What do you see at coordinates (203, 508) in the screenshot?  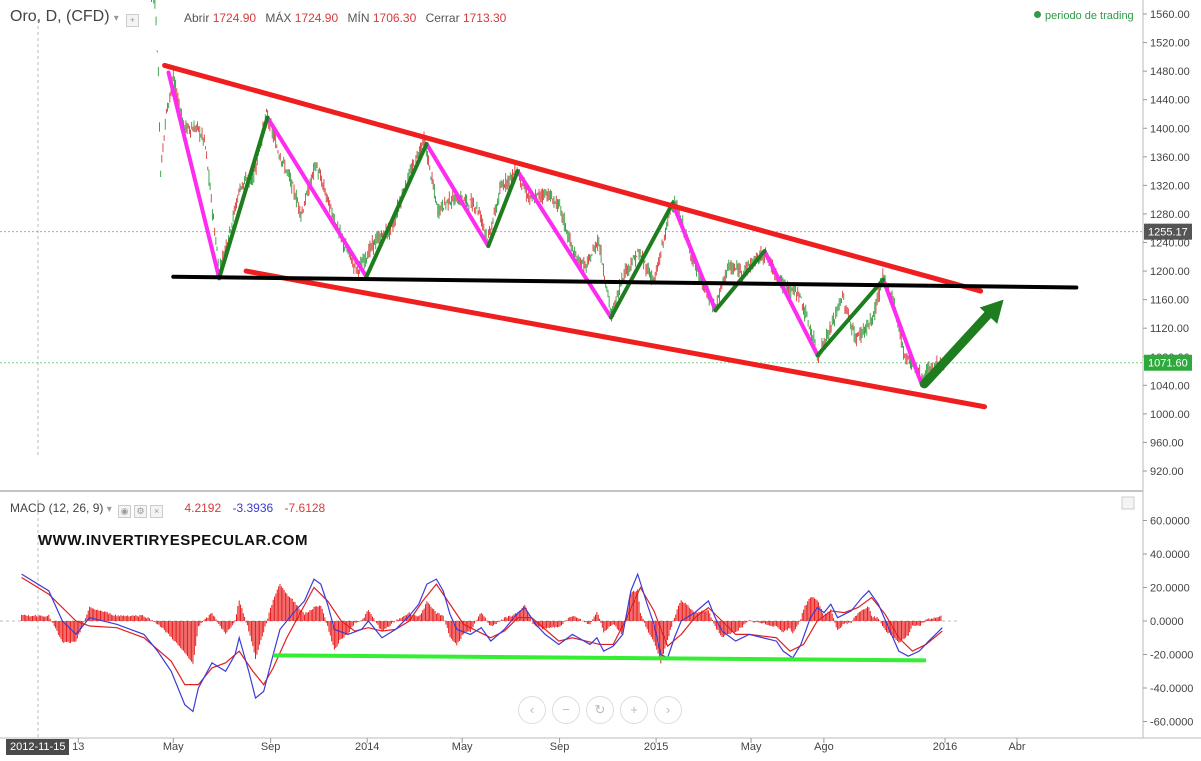 I see `macd-value-1: 4.2192` at bounding box center [203, 508].